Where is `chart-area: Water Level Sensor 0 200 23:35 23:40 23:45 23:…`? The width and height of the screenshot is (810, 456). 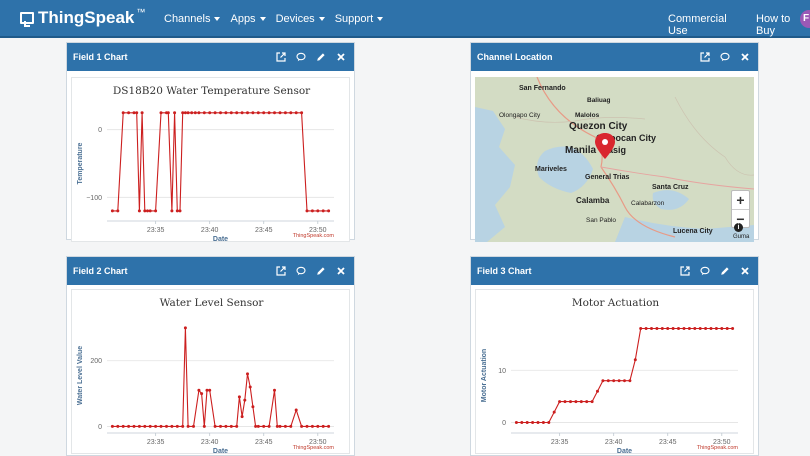
chart-area: Water Level Sensor 0 200 23:35 23:40 23:45 23:… is located at coordinates (210, 372).